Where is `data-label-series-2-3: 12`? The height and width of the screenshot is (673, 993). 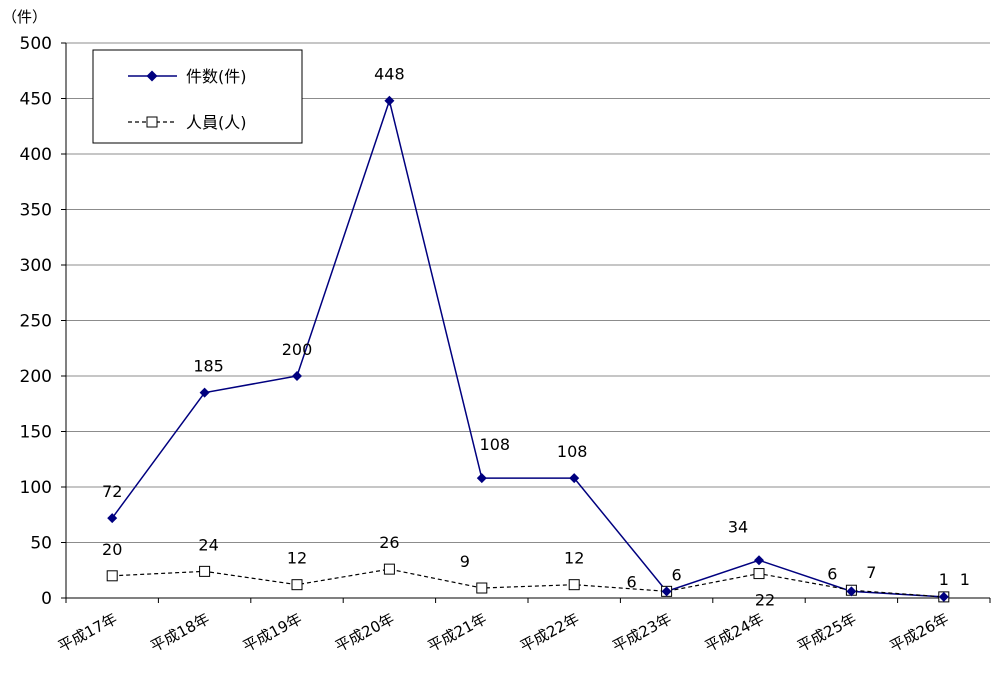
data-label-series-2-3: 12 is located at coordinates (297, 558).